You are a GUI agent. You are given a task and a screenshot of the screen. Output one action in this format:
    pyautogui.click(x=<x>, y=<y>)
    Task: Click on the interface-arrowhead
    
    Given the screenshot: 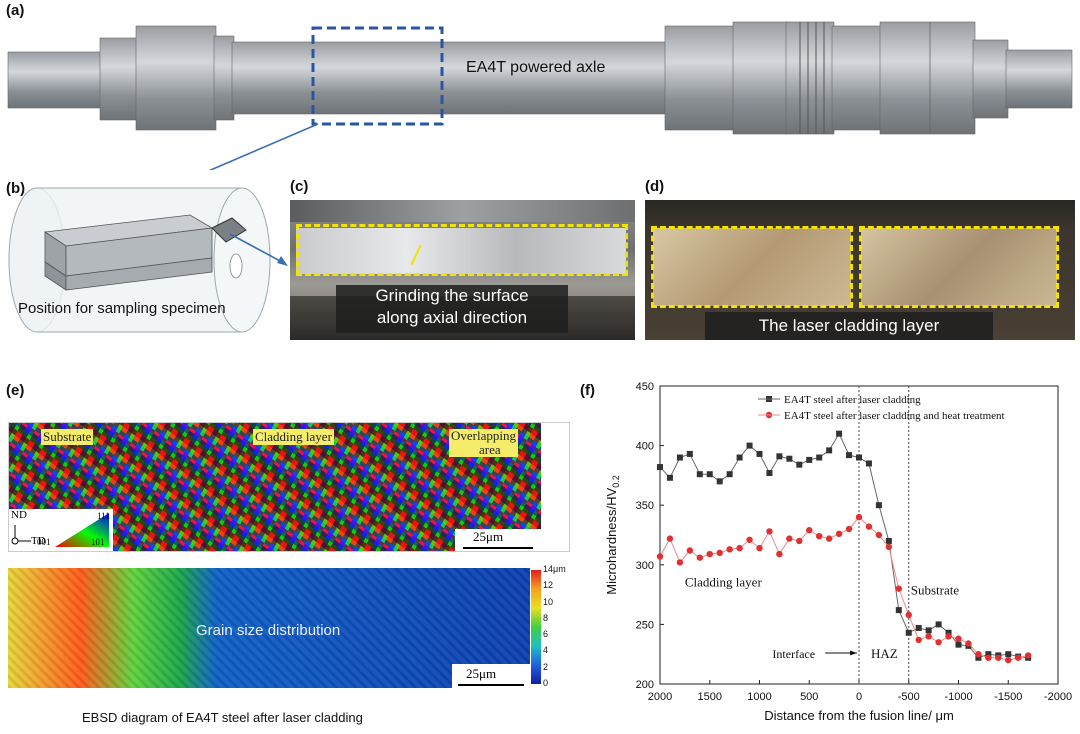 What is the action you would take?
    pyautogui.click(x=854, y=653)
    